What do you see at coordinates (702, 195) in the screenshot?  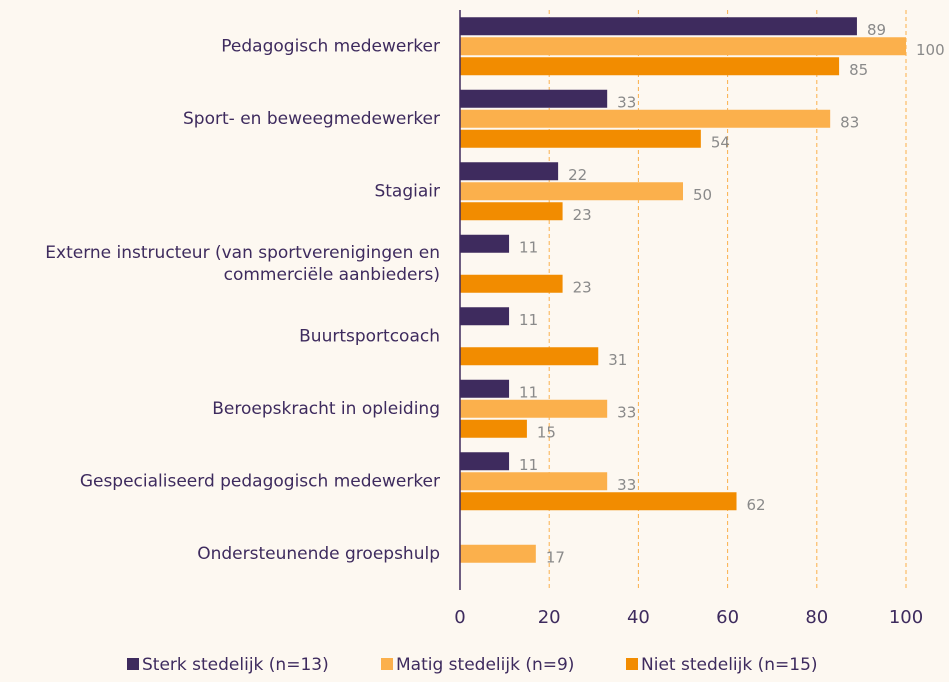 I see `value-label: 50` at bounding box center [702, 195].